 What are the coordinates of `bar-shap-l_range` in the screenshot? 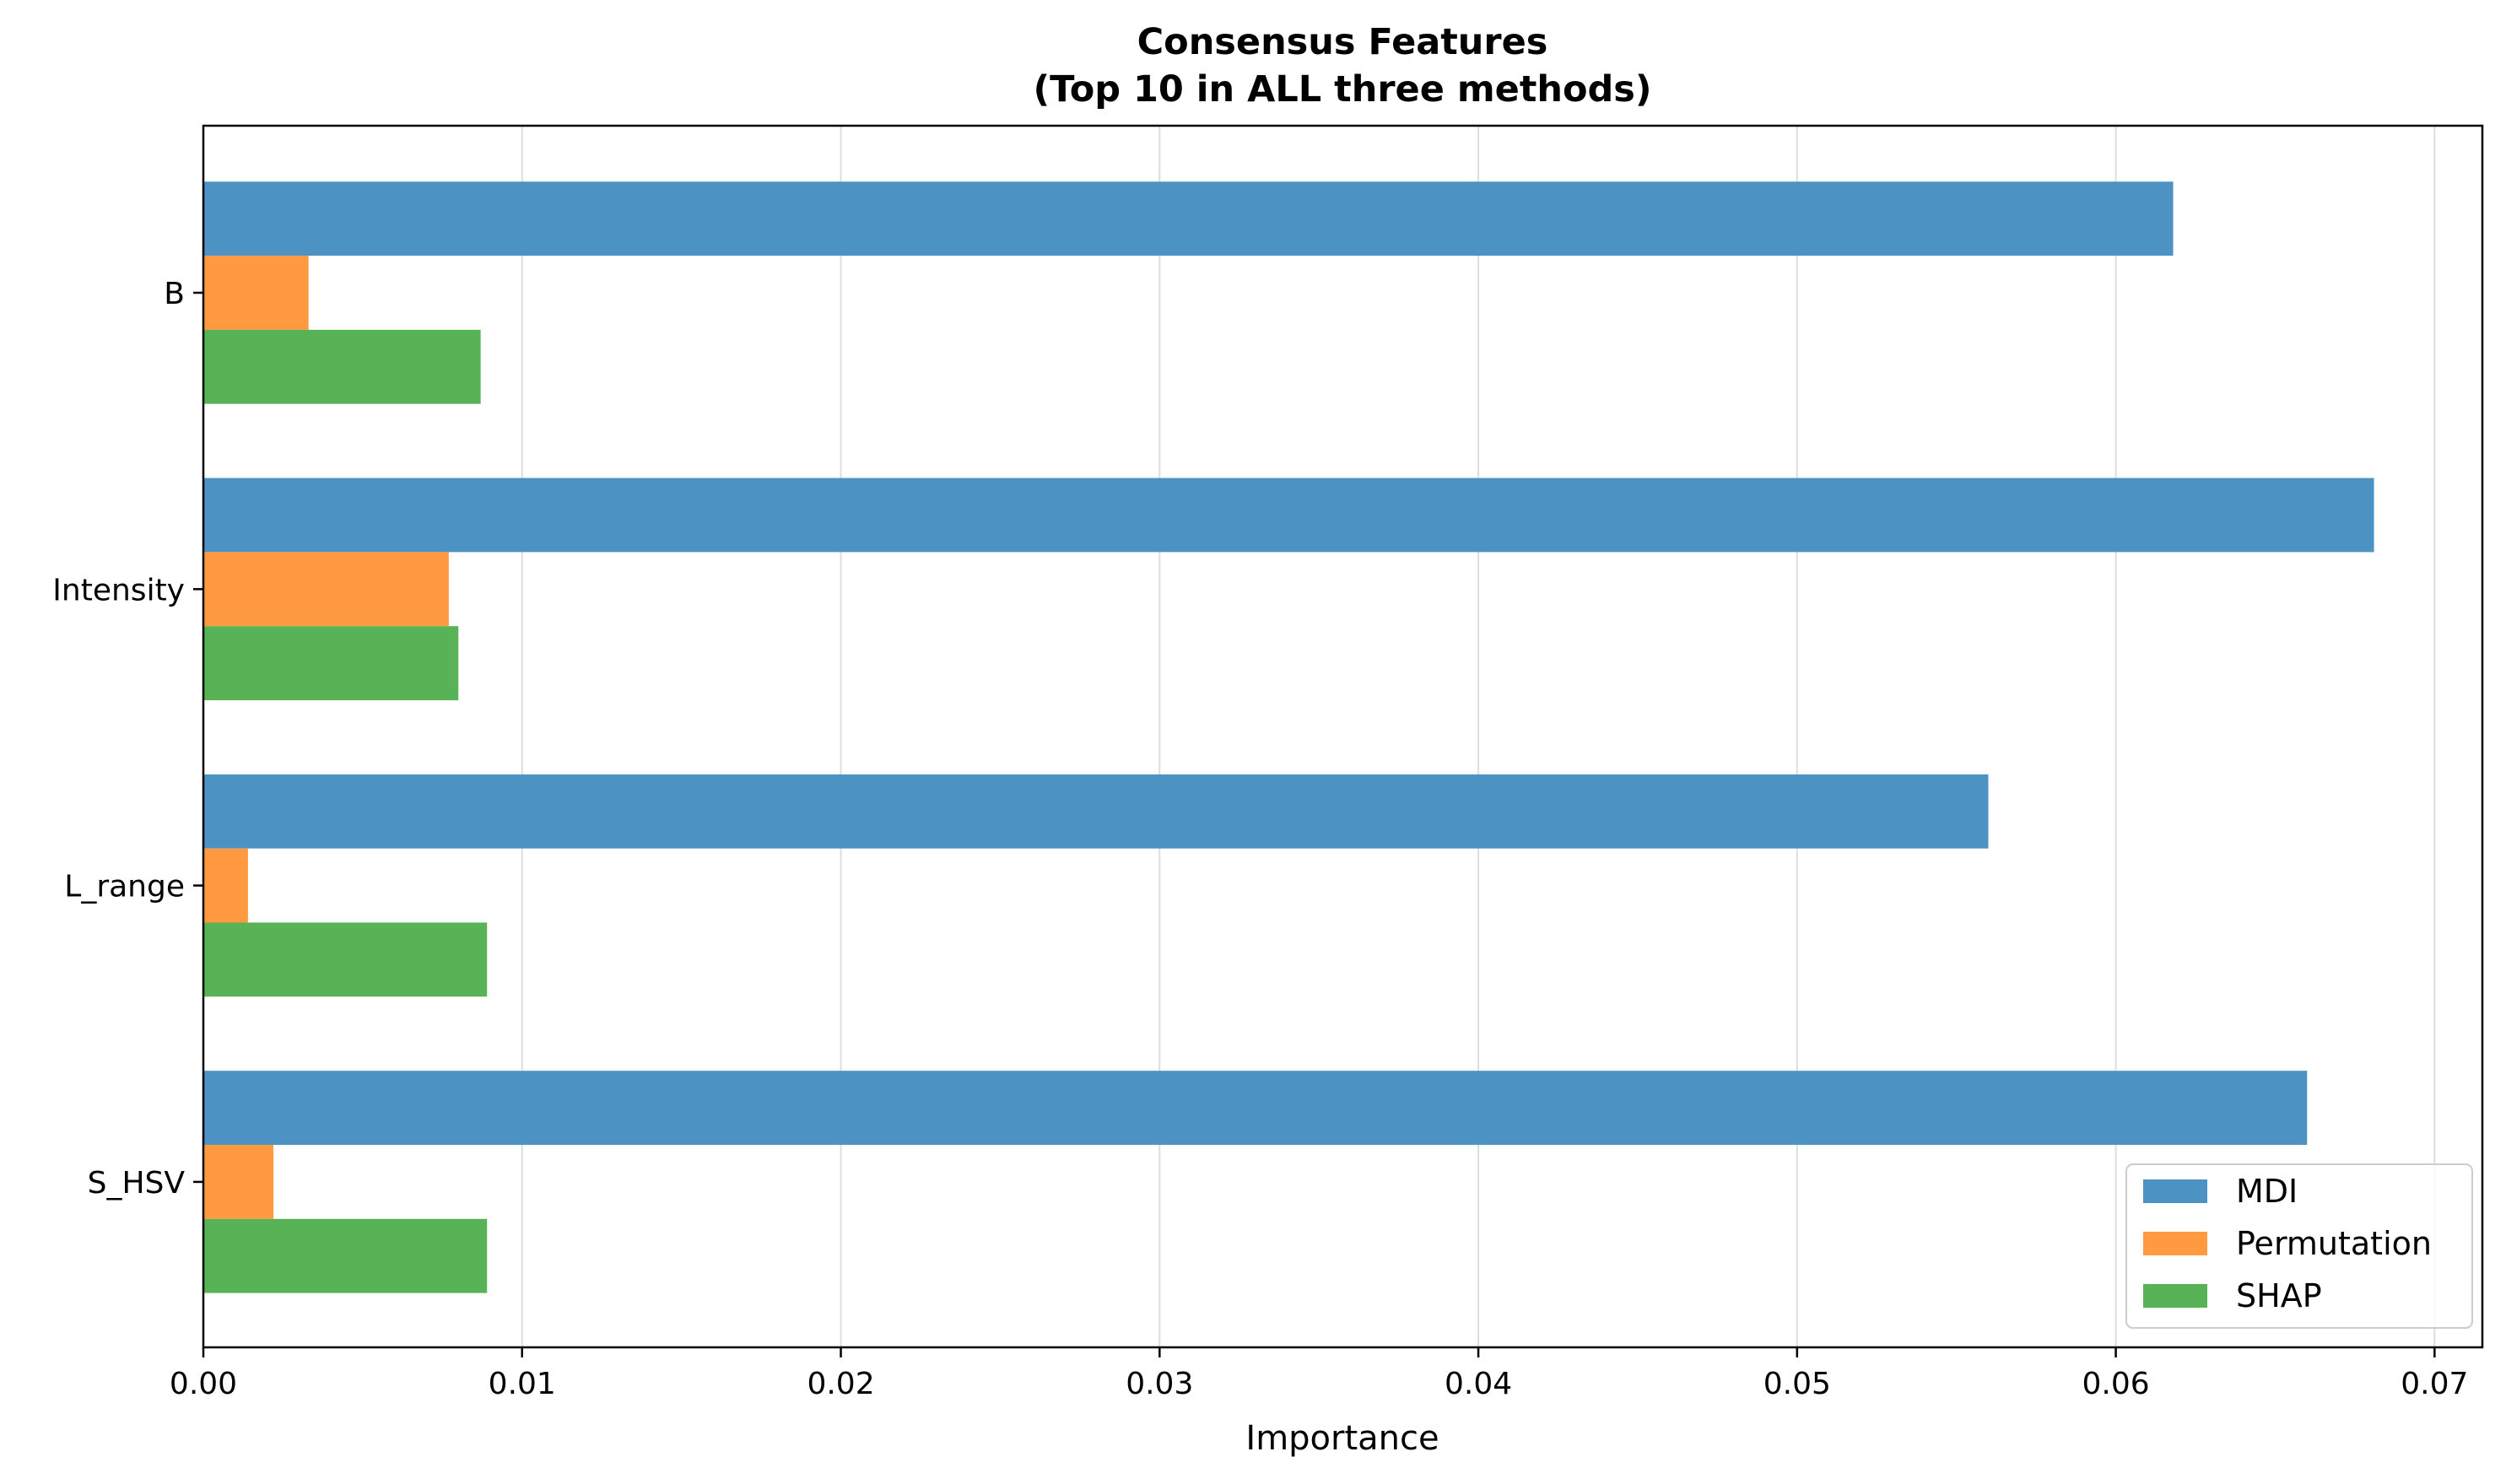 It's located at (345, 959).